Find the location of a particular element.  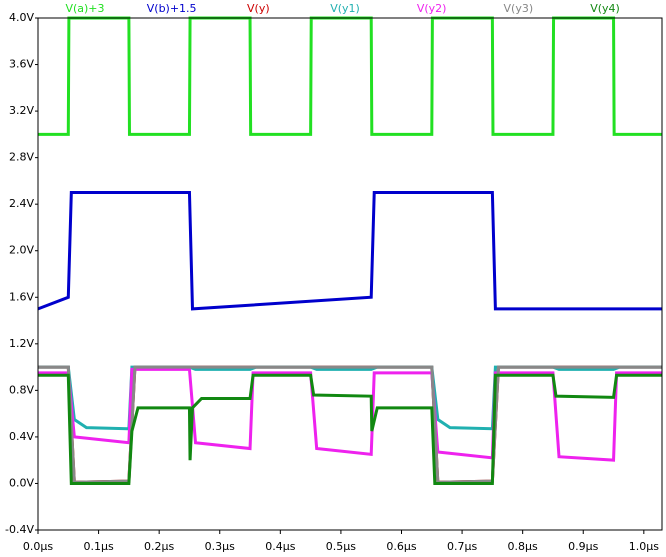

legend-entry: V(y3) is located at coordinates (519, 8).